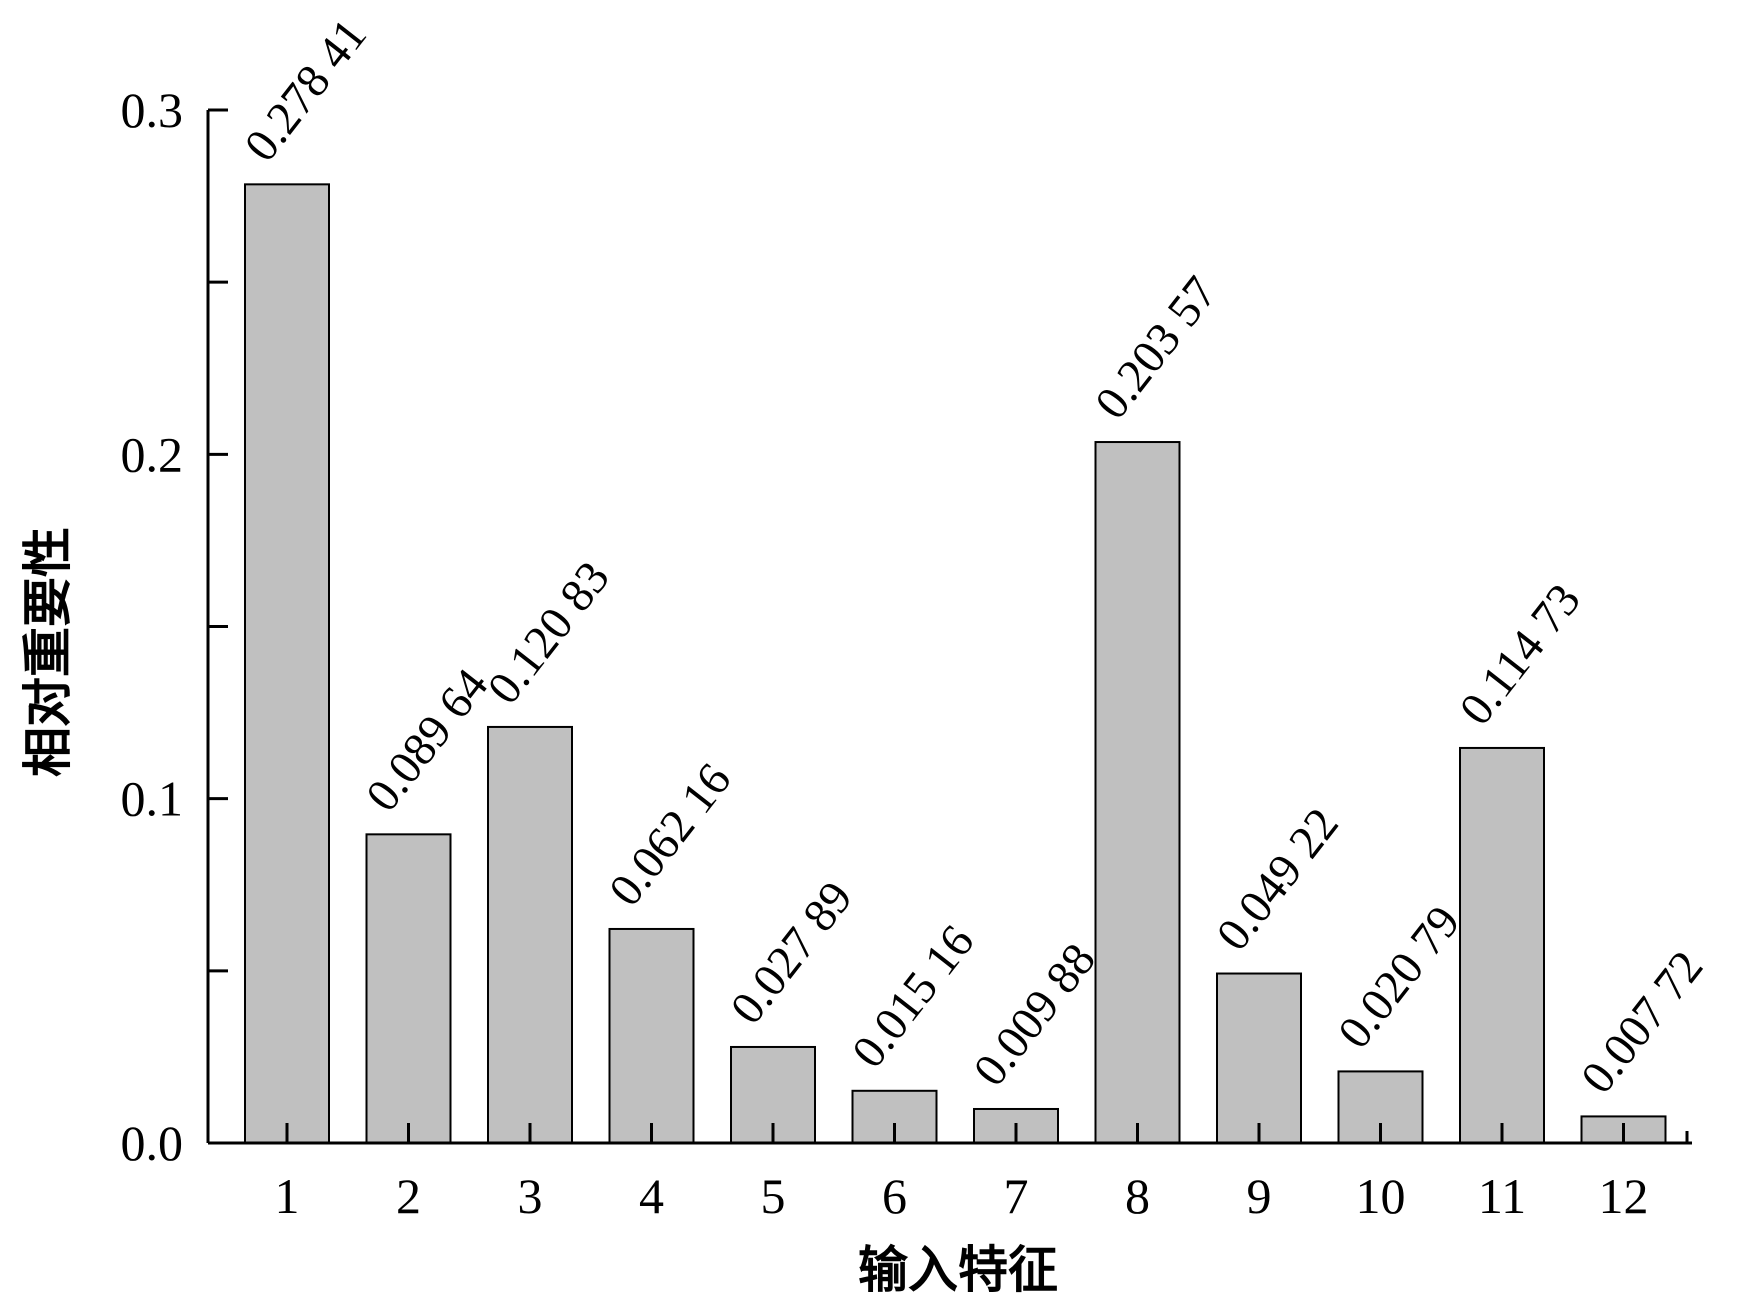 This screenshot has height=1297, width=1755. Describe the element at coordinates (549, 633) in the screenshot. I see `bar-value-label: 0.120 83` at that location.